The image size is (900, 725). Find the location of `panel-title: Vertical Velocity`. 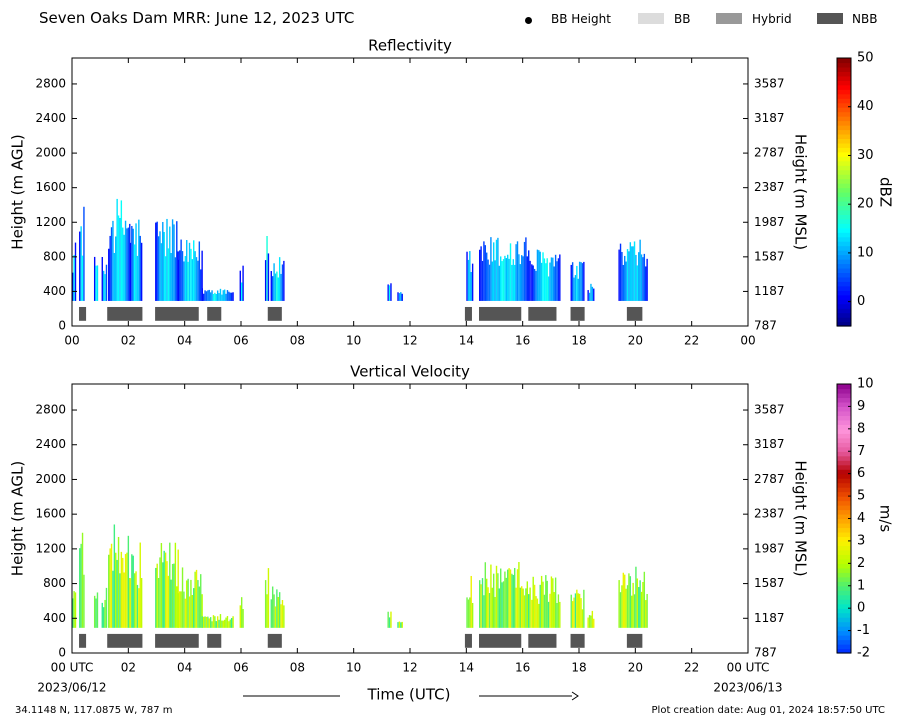

panel-title: Vertical Velocity is located at coordinates (410, 372).